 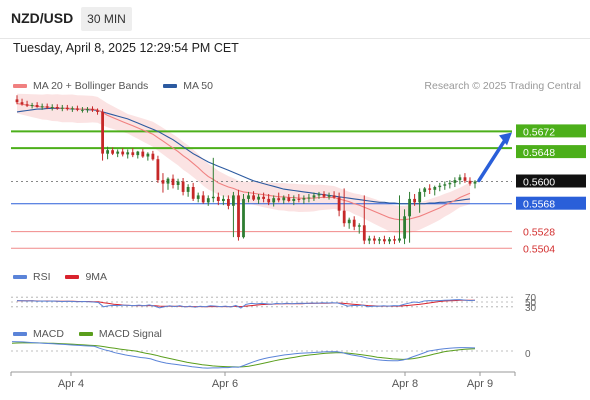 I want to click on x-tick-label-0: Apr 4, so click(x=71, y=384).